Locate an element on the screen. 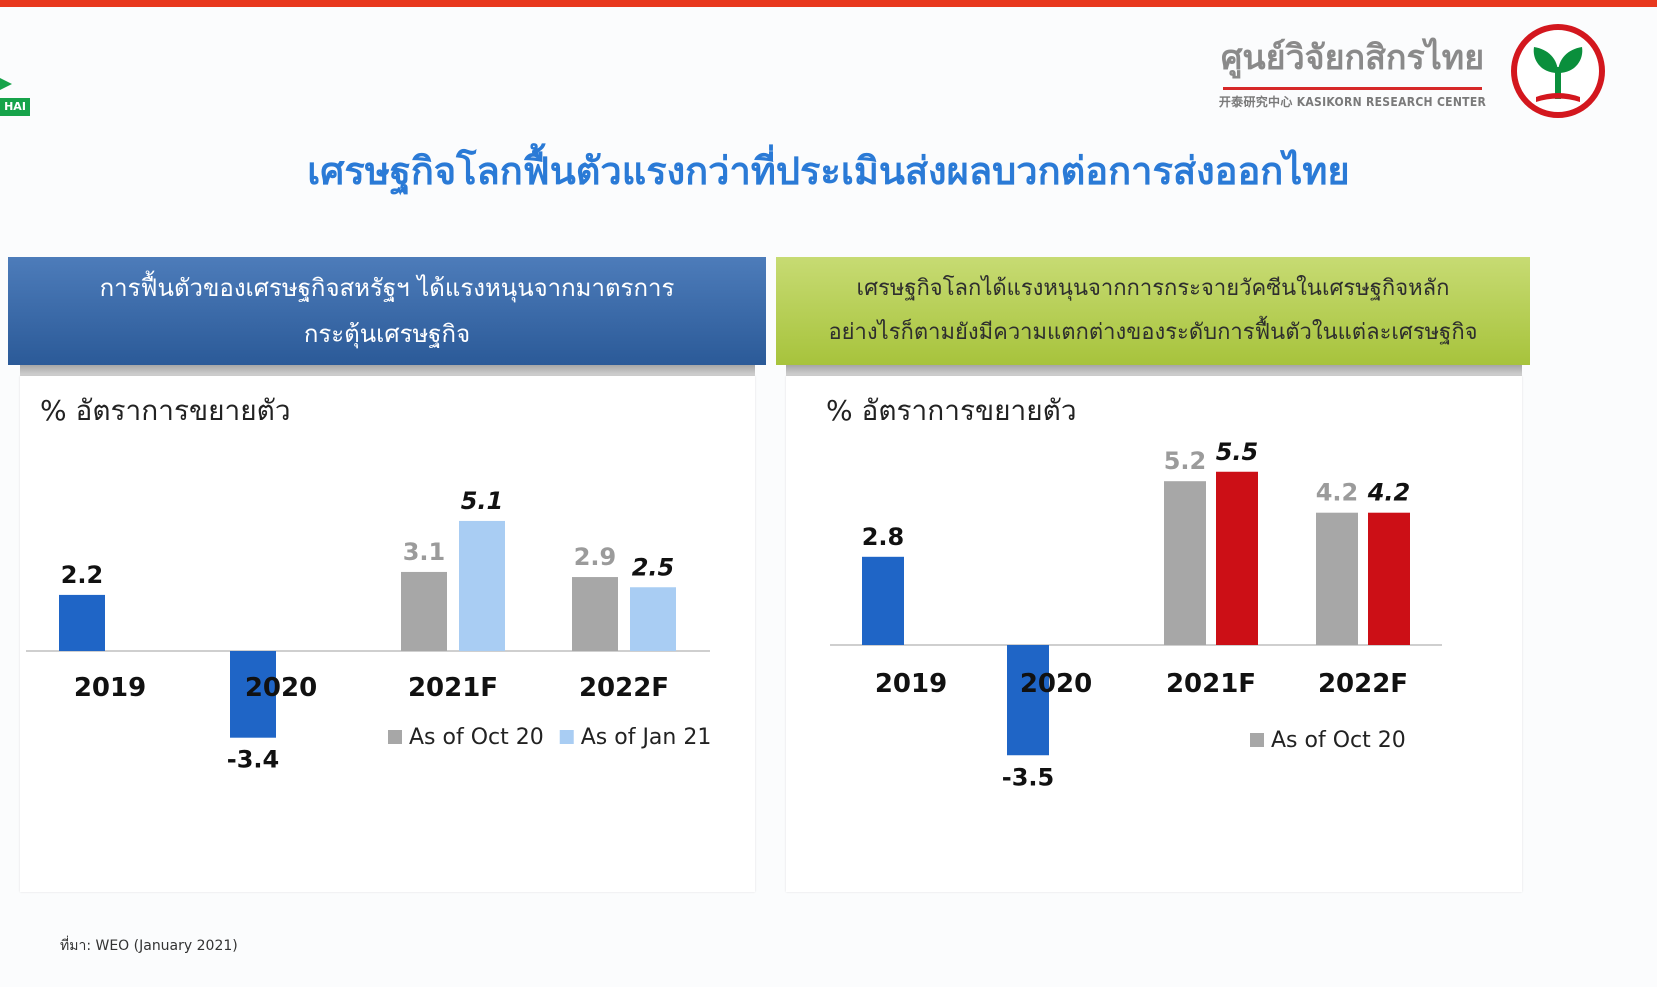  data-label: 5.1 is located at coordinates (482, 501).